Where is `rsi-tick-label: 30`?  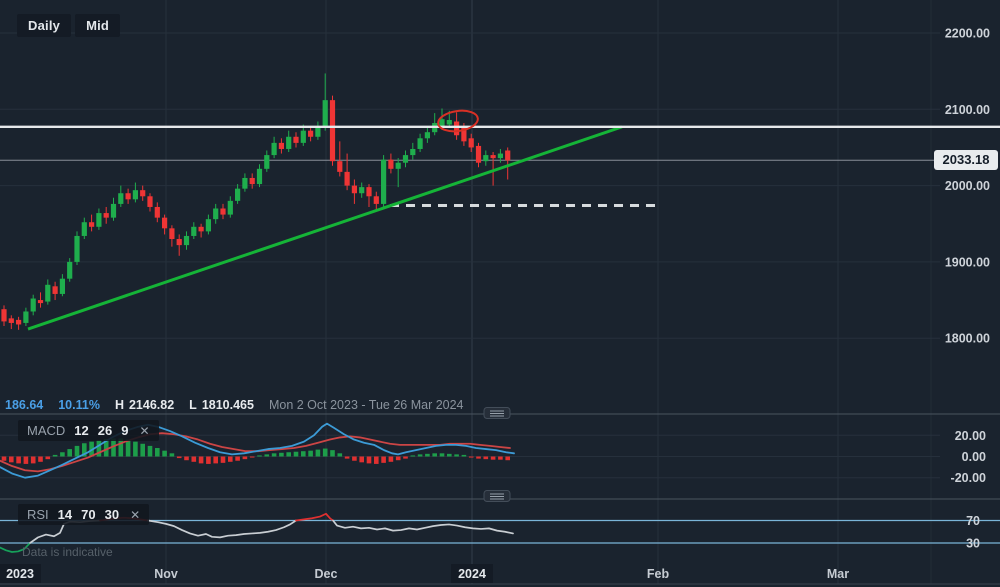 rsi-tick-label: 30 is located at coordinates (973, 544).